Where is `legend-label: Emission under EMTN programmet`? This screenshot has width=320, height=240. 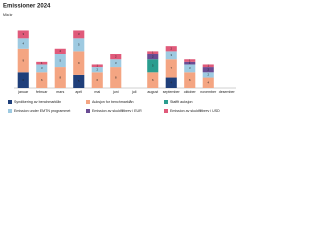 legend-label: Emission under EMTN programmet is located at coordinates (42, 111).